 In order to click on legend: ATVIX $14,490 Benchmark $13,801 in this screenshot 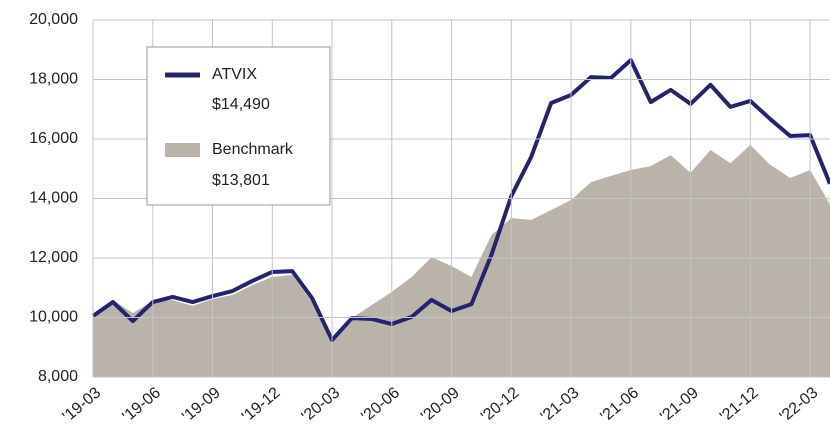, I will do `click(238, 126)`.